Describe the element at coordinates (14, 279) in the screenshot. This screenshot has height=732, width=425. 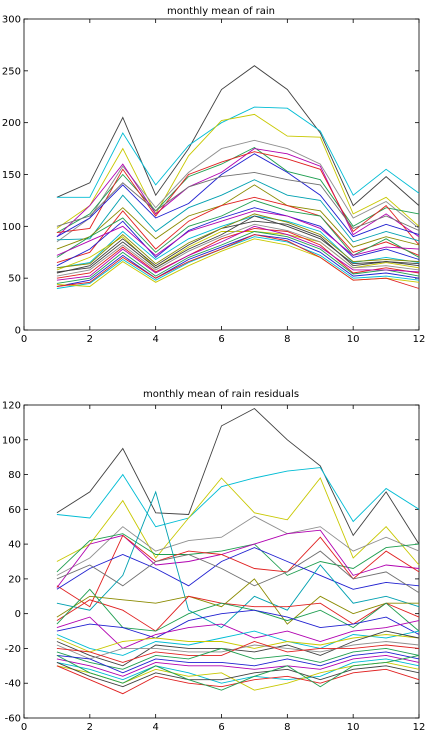
I see `y-tick-label: 50` at that location.